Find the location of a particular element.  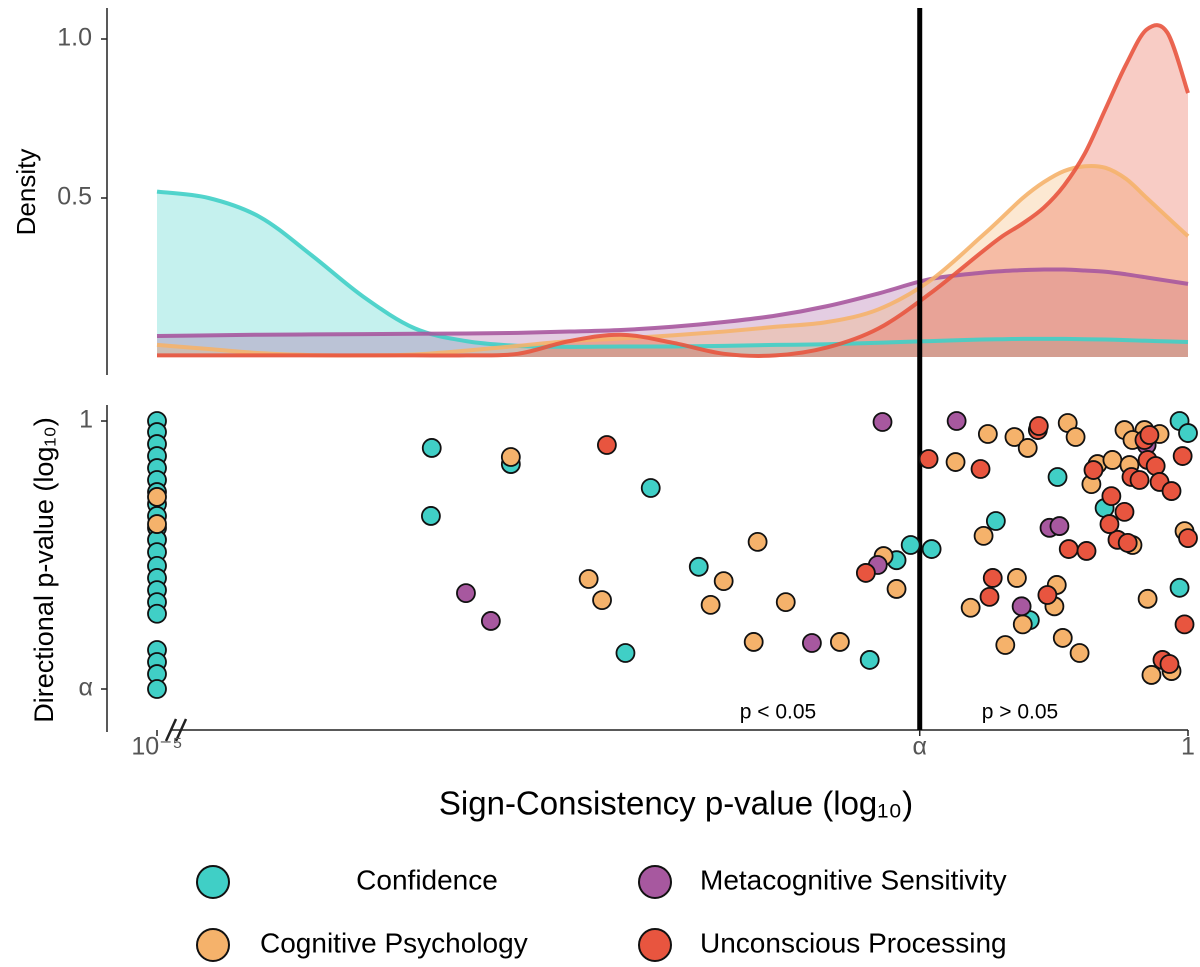

x-tick-label: 10⁻⁵ is located at coordinates (156, 747).